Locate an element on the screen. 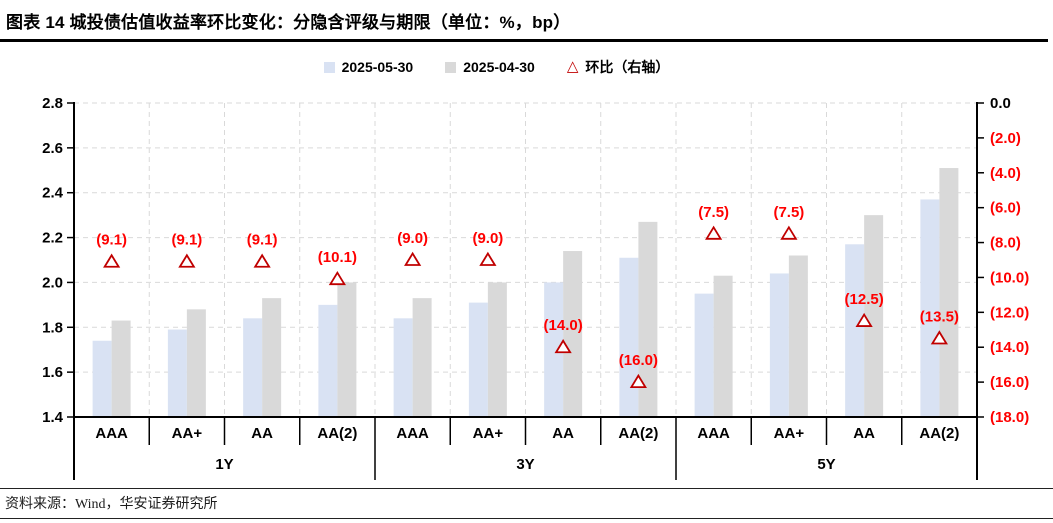  right-axis-tick-label: (12.0) is located at coordinates (1009, 312).